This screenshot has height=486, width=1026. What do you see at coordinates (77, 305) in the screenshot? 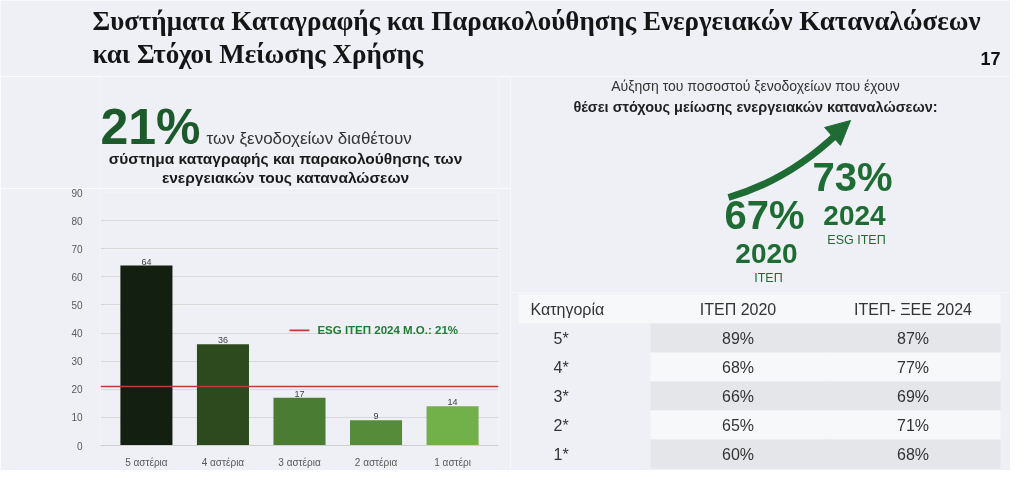
I see `y-tick-label: 50` at bounding box center [77, 305].